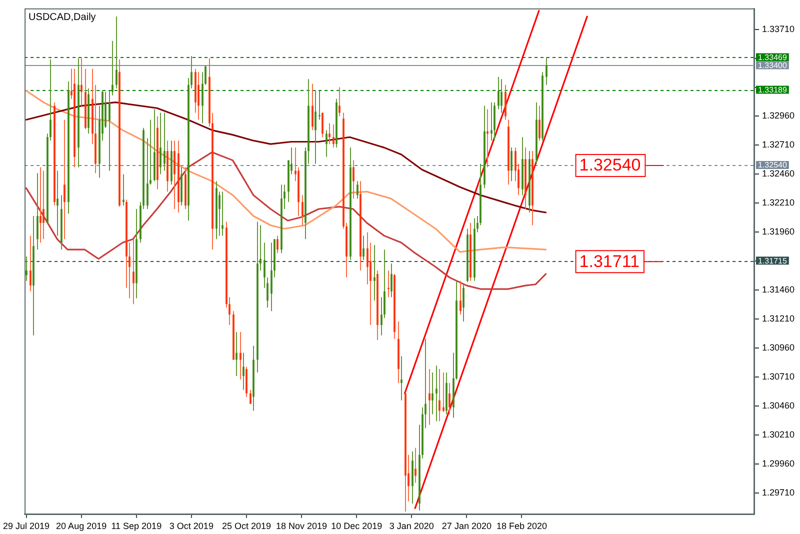  Describe the element at coordinates (773, 89) in the screenshot. I see `ref-line-label: 1.33189` at that location.